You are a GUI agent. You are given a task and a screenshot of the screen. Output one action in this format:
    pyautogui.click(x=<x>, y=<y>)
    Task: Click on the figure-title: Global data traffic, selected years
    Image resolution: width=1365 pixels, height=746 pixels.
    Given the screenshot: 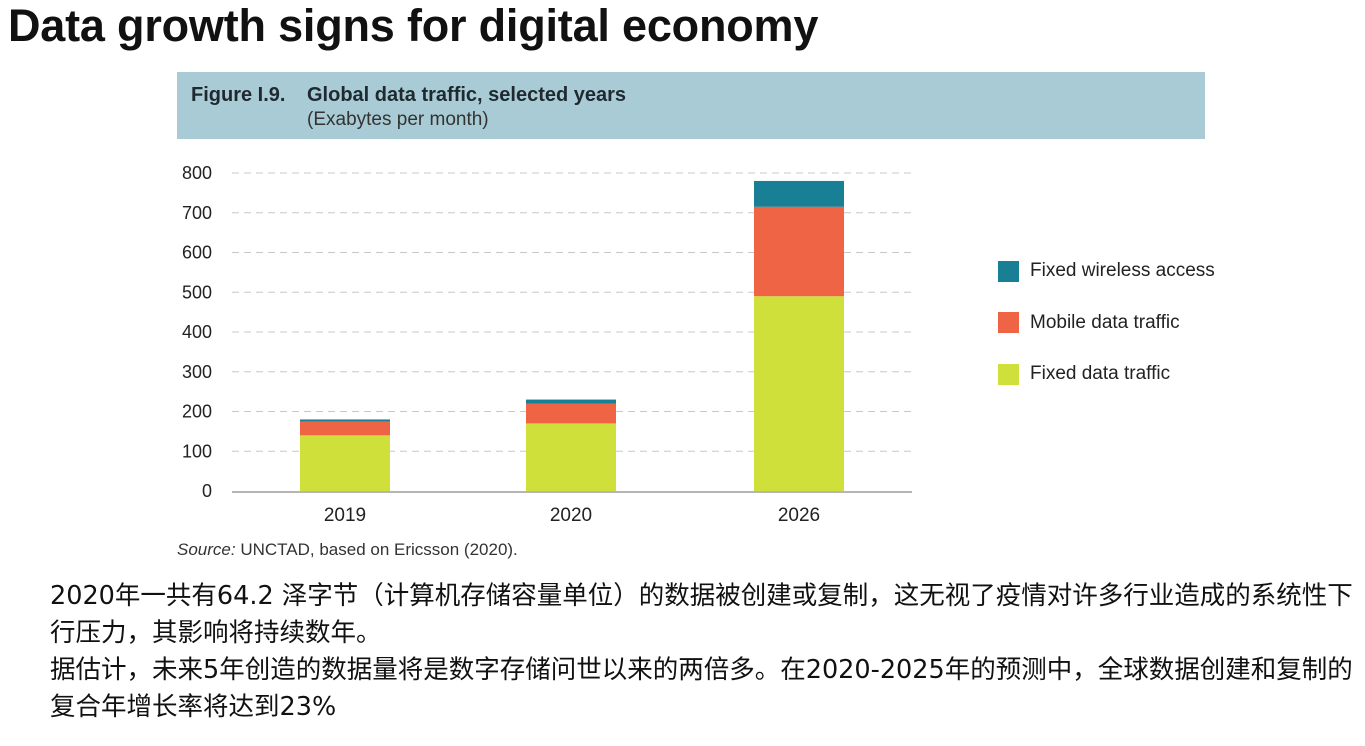 What is the action you would take?
    pyautogui.click(x=467, y=95)
    